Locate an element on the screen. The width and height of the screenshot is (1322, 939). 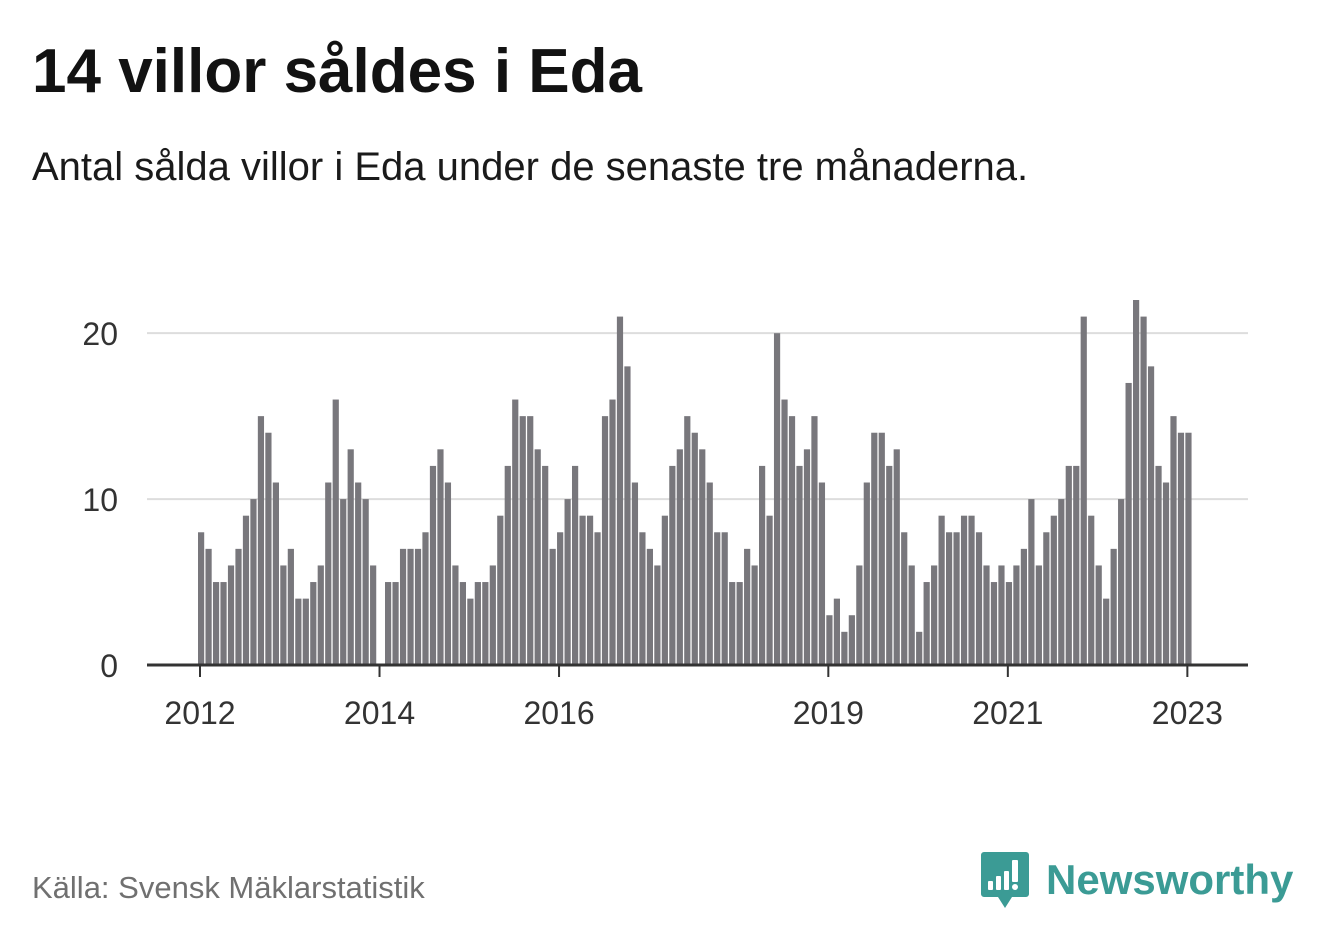
x-axis-ticks: 2012 2014 2016 2019 2021 2023 is located at coordinates (693, 698).